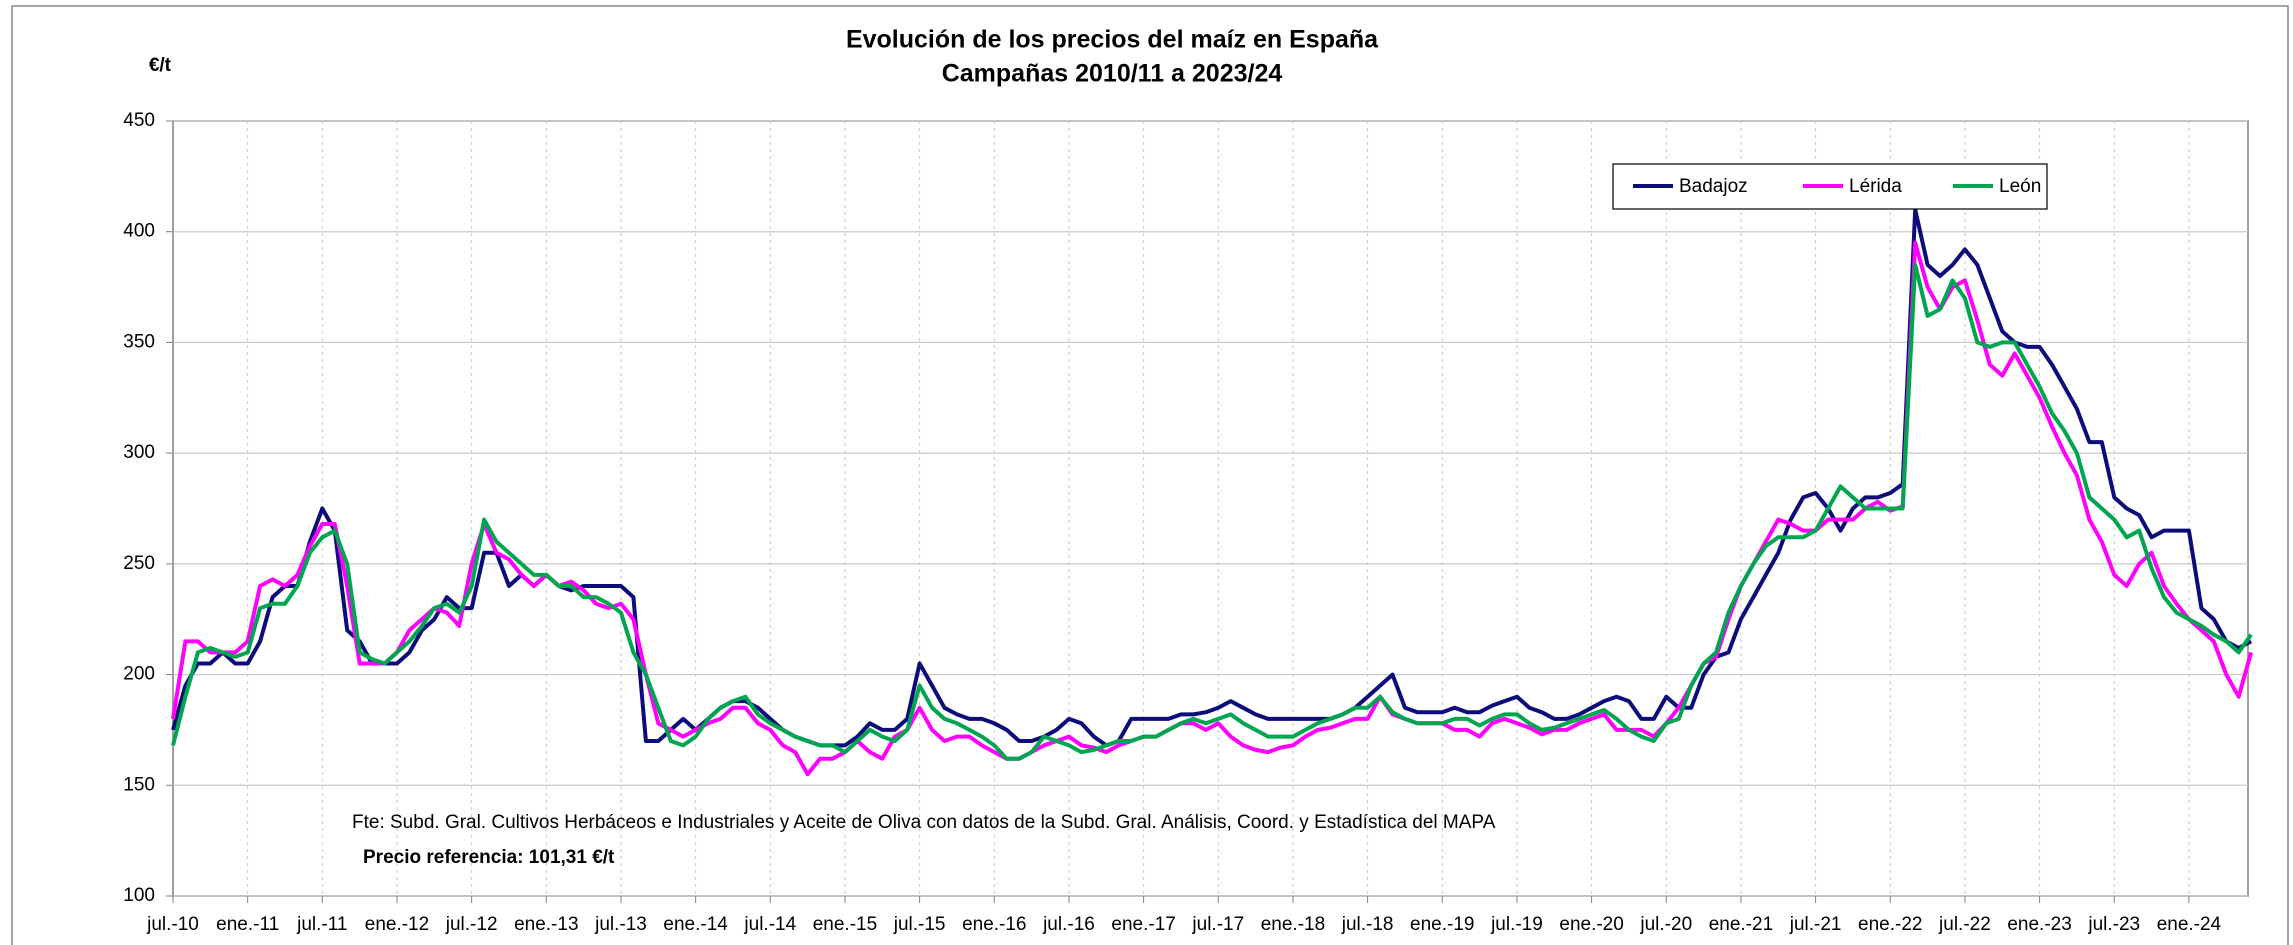 This screenshot has width=2293, height=945. What do you see at coordinates (489, 857) in the screenshot?
I see `reference-note: Precio referencia: 101,31 €/t` at bounding box center [489, 857].